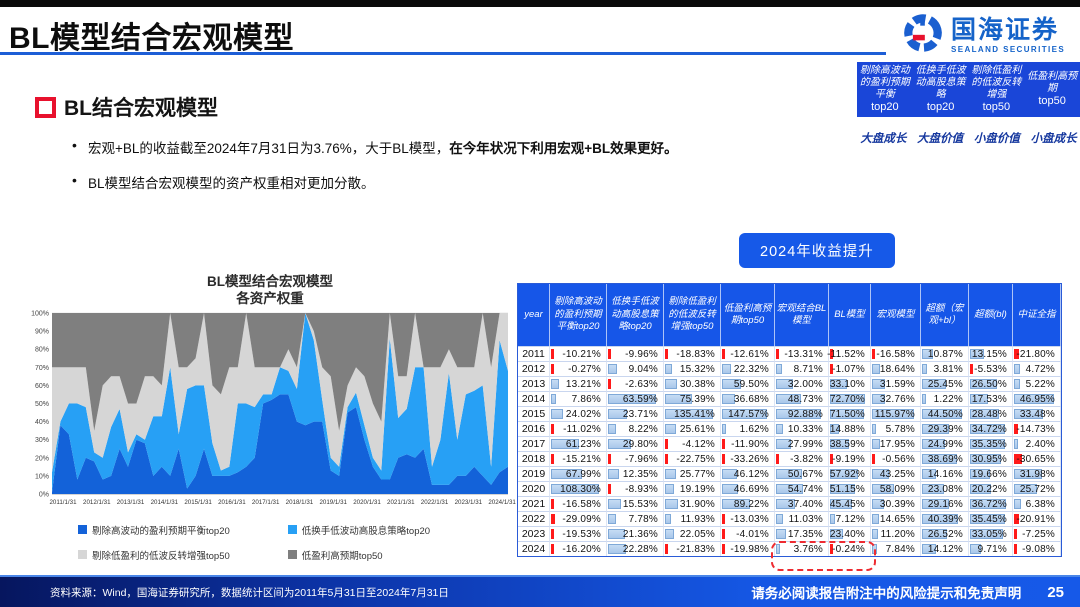  I want to click on table-header-cell: 中证全指, so click(1037, 315).